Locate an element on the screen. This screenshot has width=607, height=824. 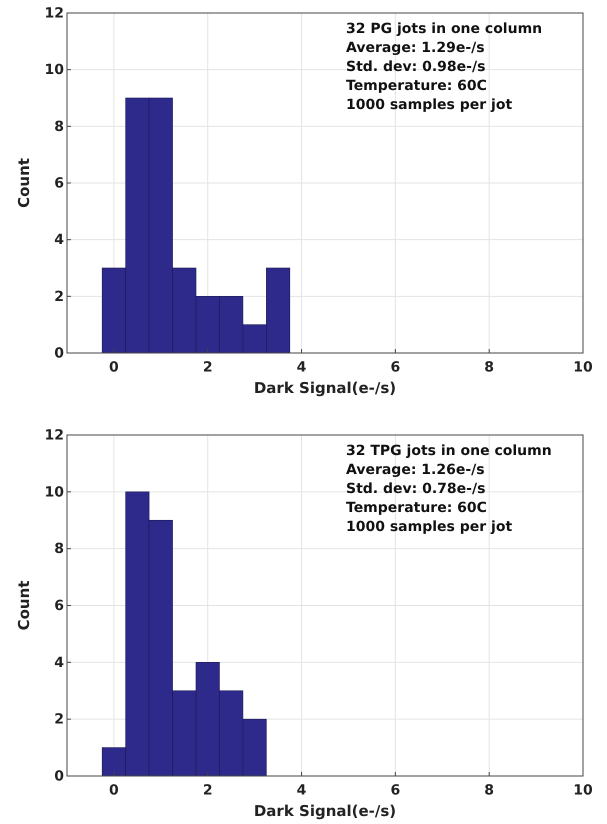
annotation: 32 PG jots in one column is located at coordinates (444, 29).